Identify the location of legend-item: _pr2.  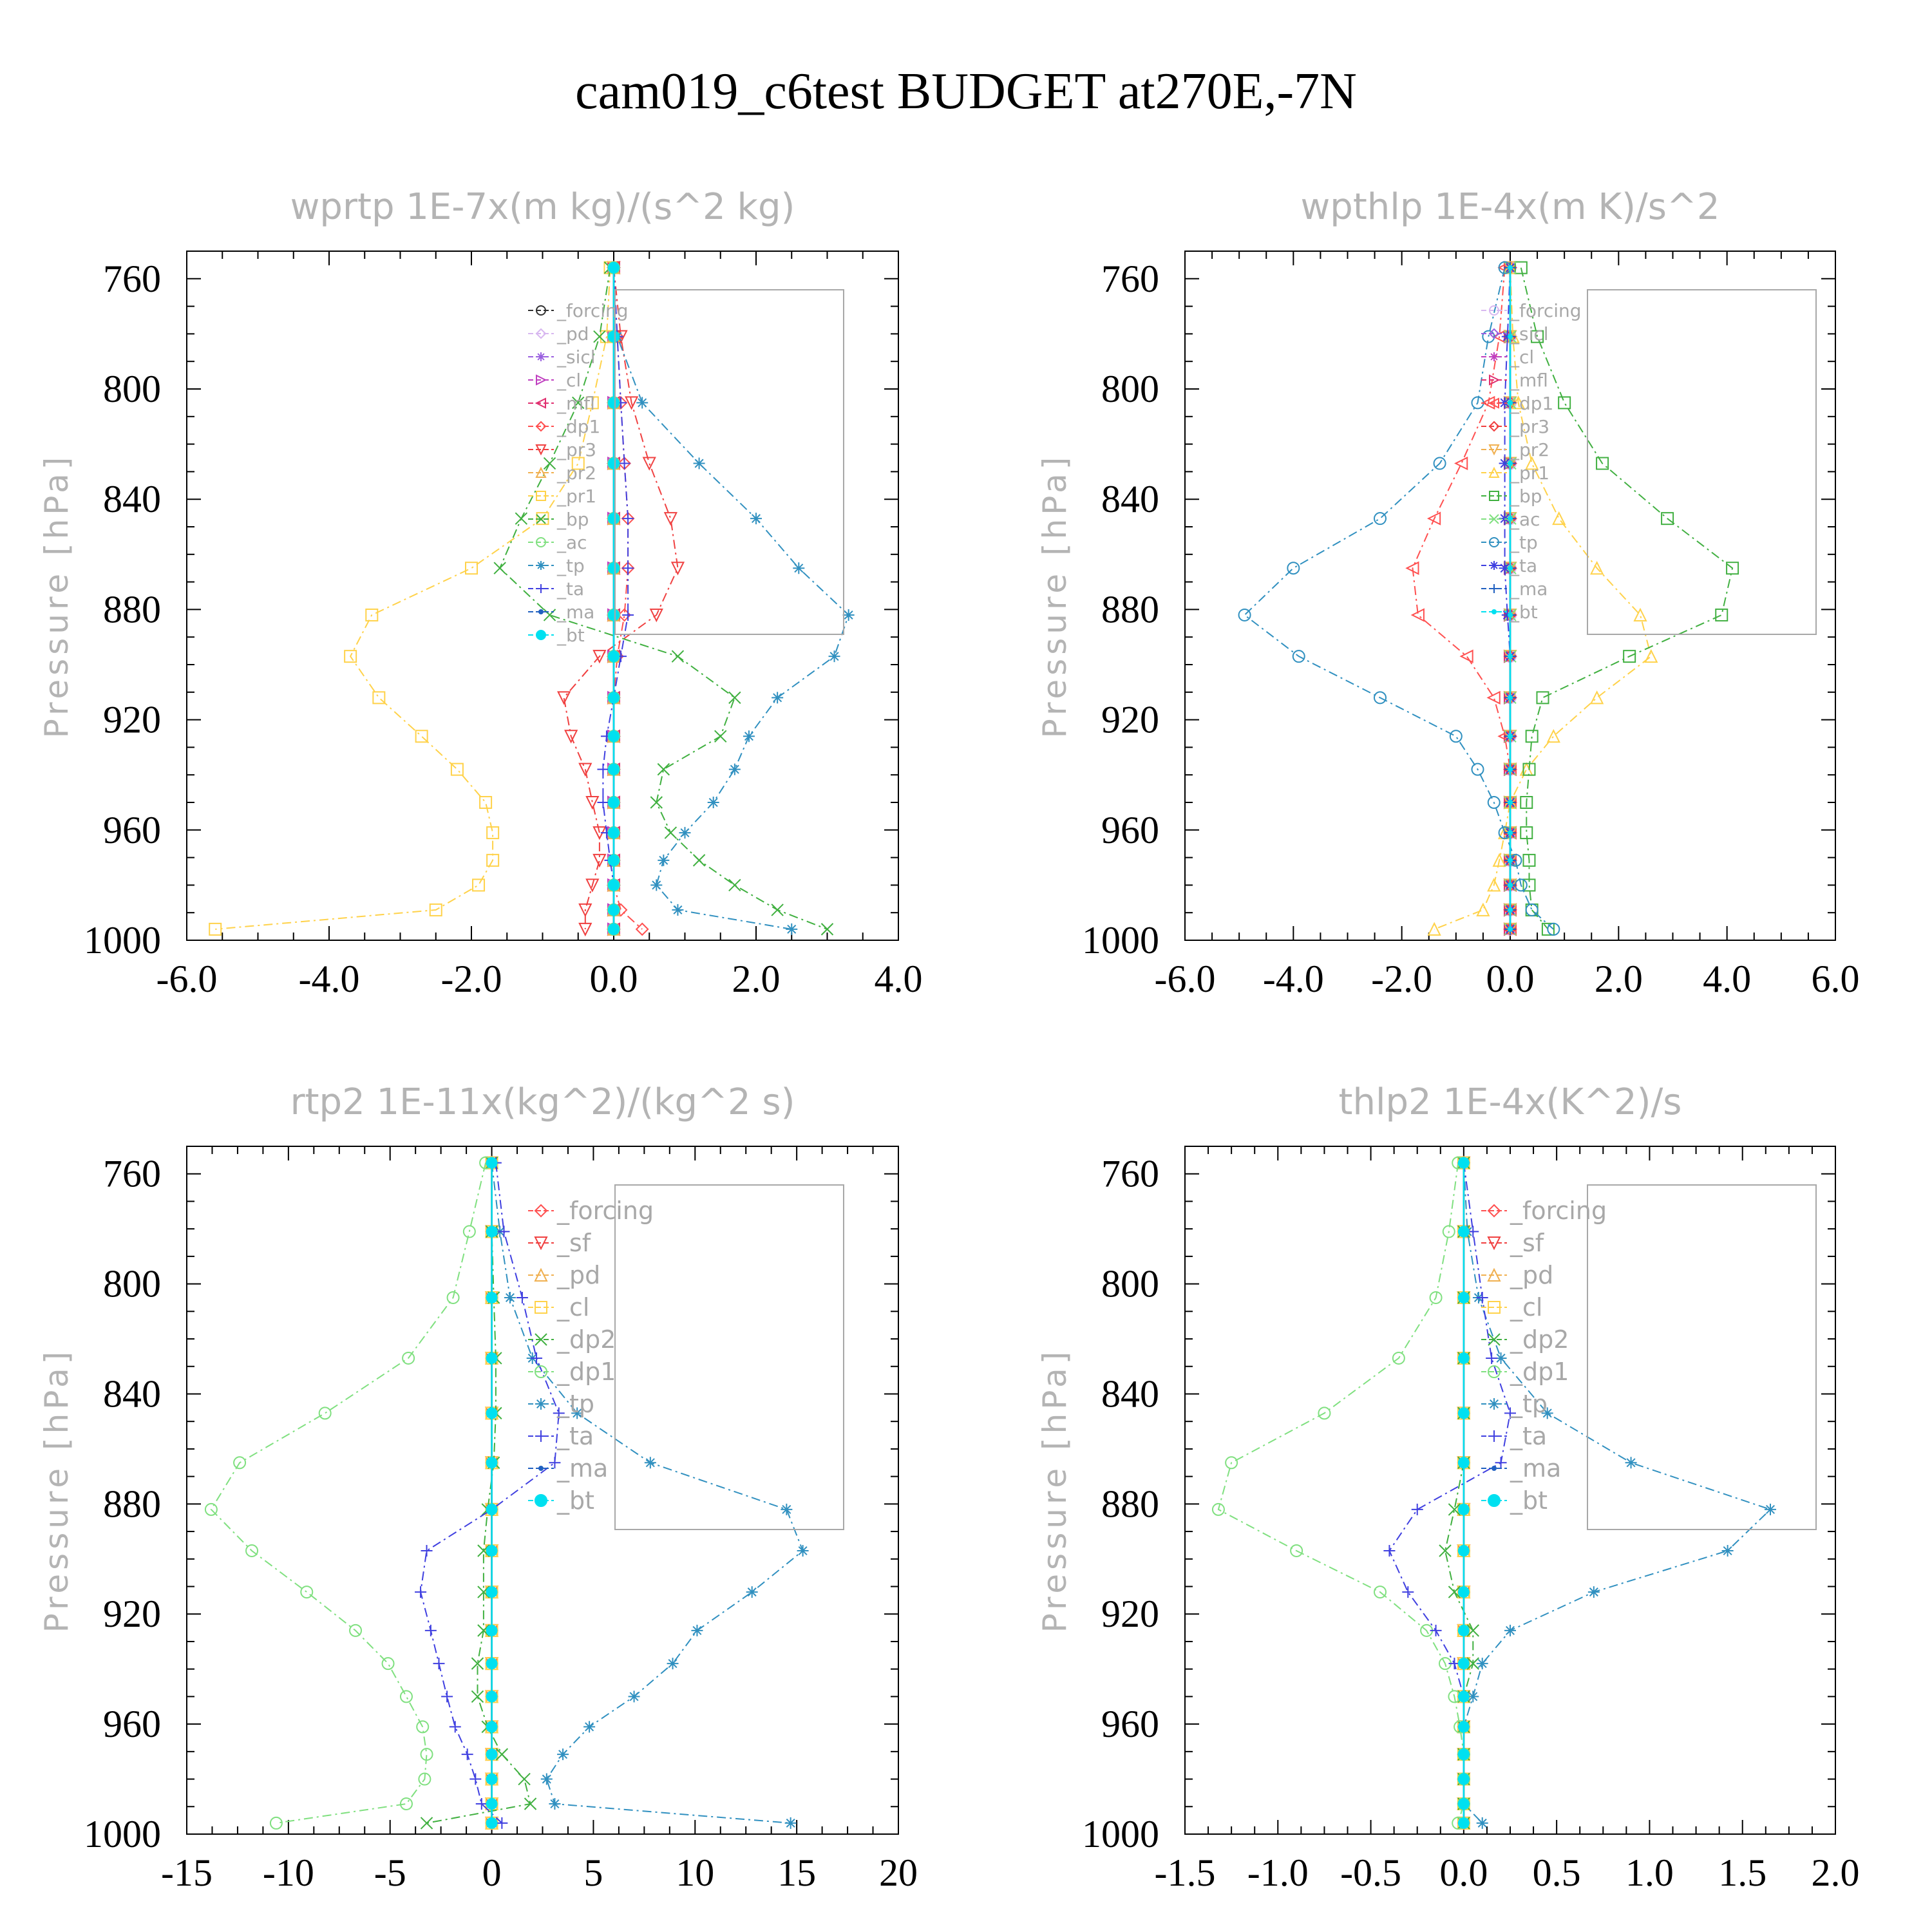
(1515, 449).